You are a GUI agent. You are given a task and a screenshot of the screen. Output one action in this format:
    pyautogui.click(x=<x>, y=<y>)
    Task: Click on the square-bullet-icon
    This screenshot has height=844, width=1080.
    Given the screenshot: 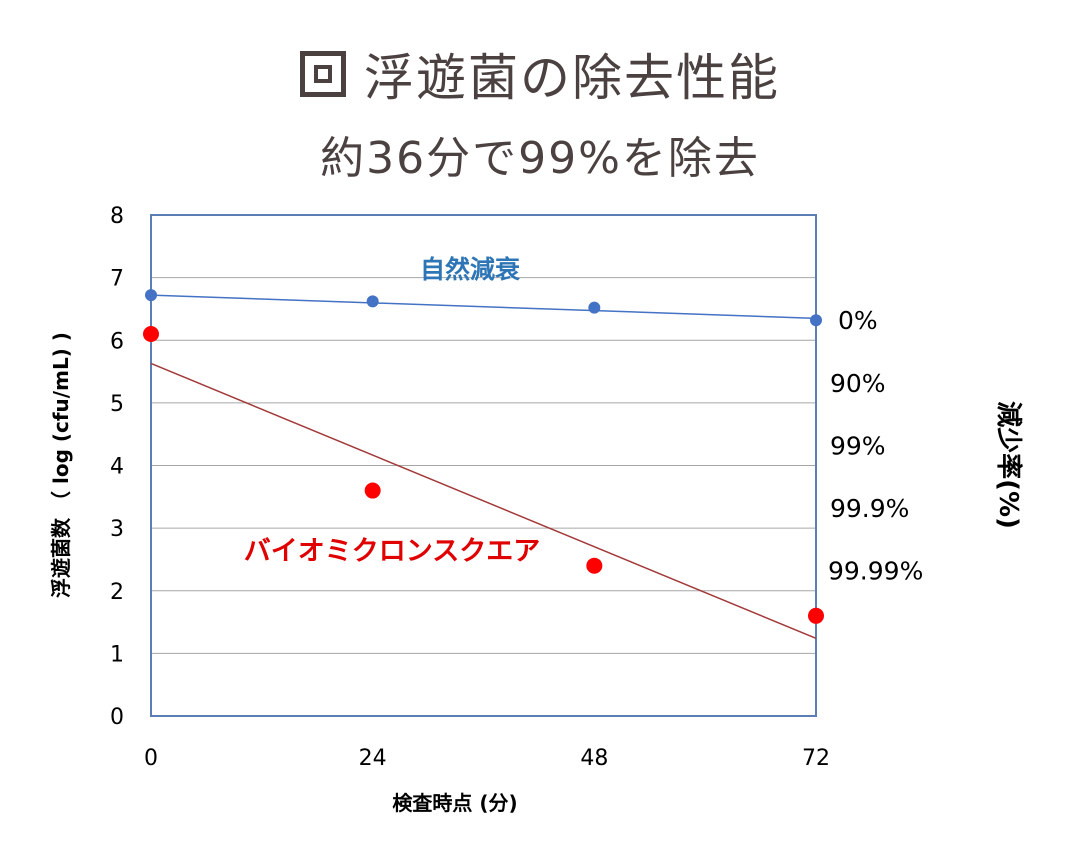 What is the action you would take?
    pyautogui.click(x=323, y=74)
    